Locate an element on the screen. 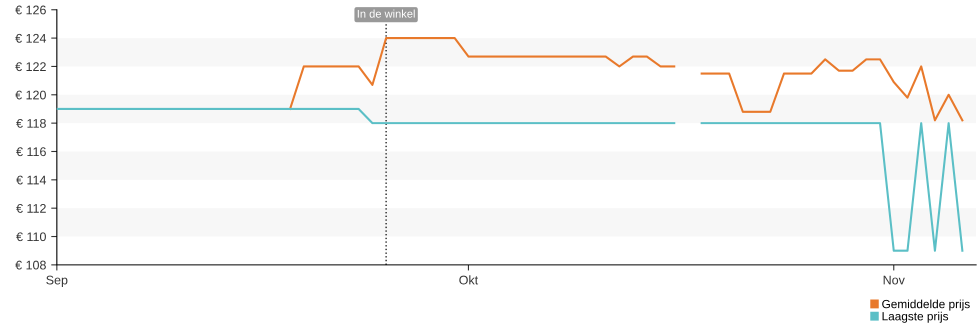 This screenshot has width=980, height=325. legend-label: Laagste prijs is located at coordinates (915, 317).